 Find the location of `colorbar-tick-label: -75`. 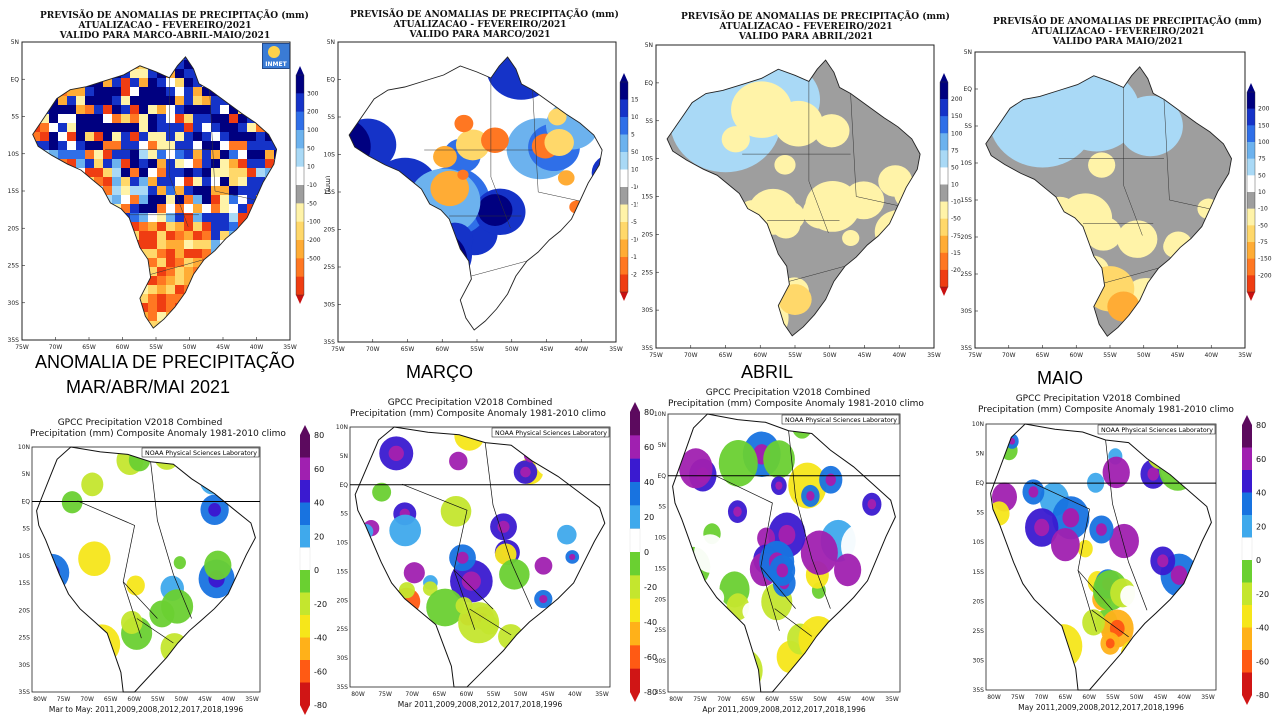

colorbar-tick-label: -75 is located at coordinates (1263, 242).